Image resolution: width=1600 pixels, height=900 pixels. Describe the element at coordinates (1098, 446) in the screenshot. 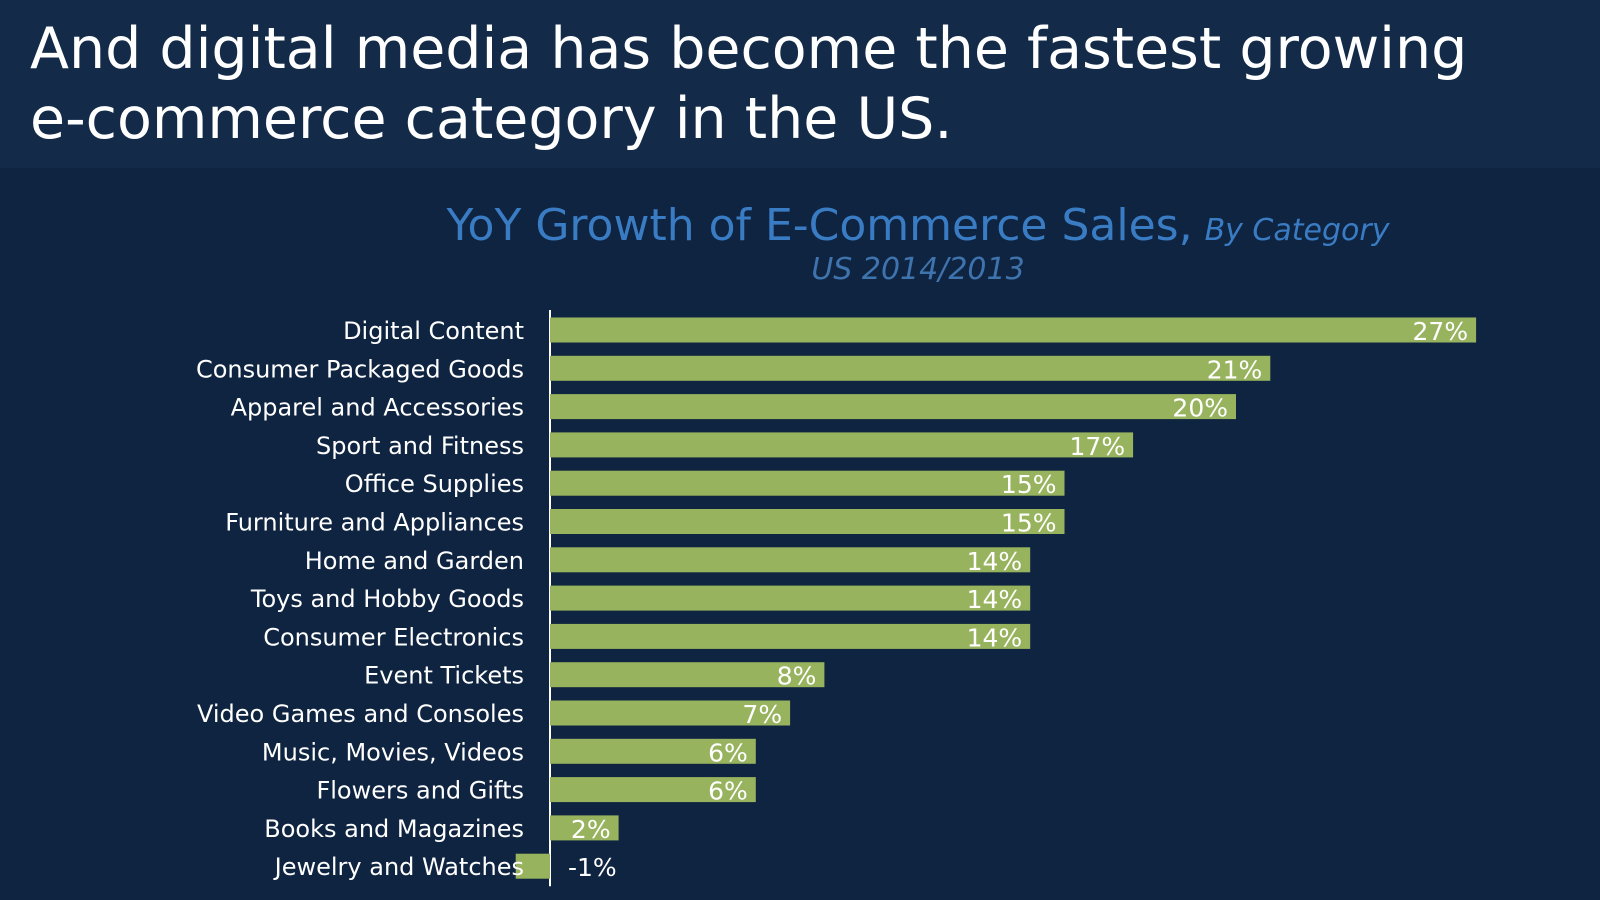

I see `value-label-3: 17%` at that location.